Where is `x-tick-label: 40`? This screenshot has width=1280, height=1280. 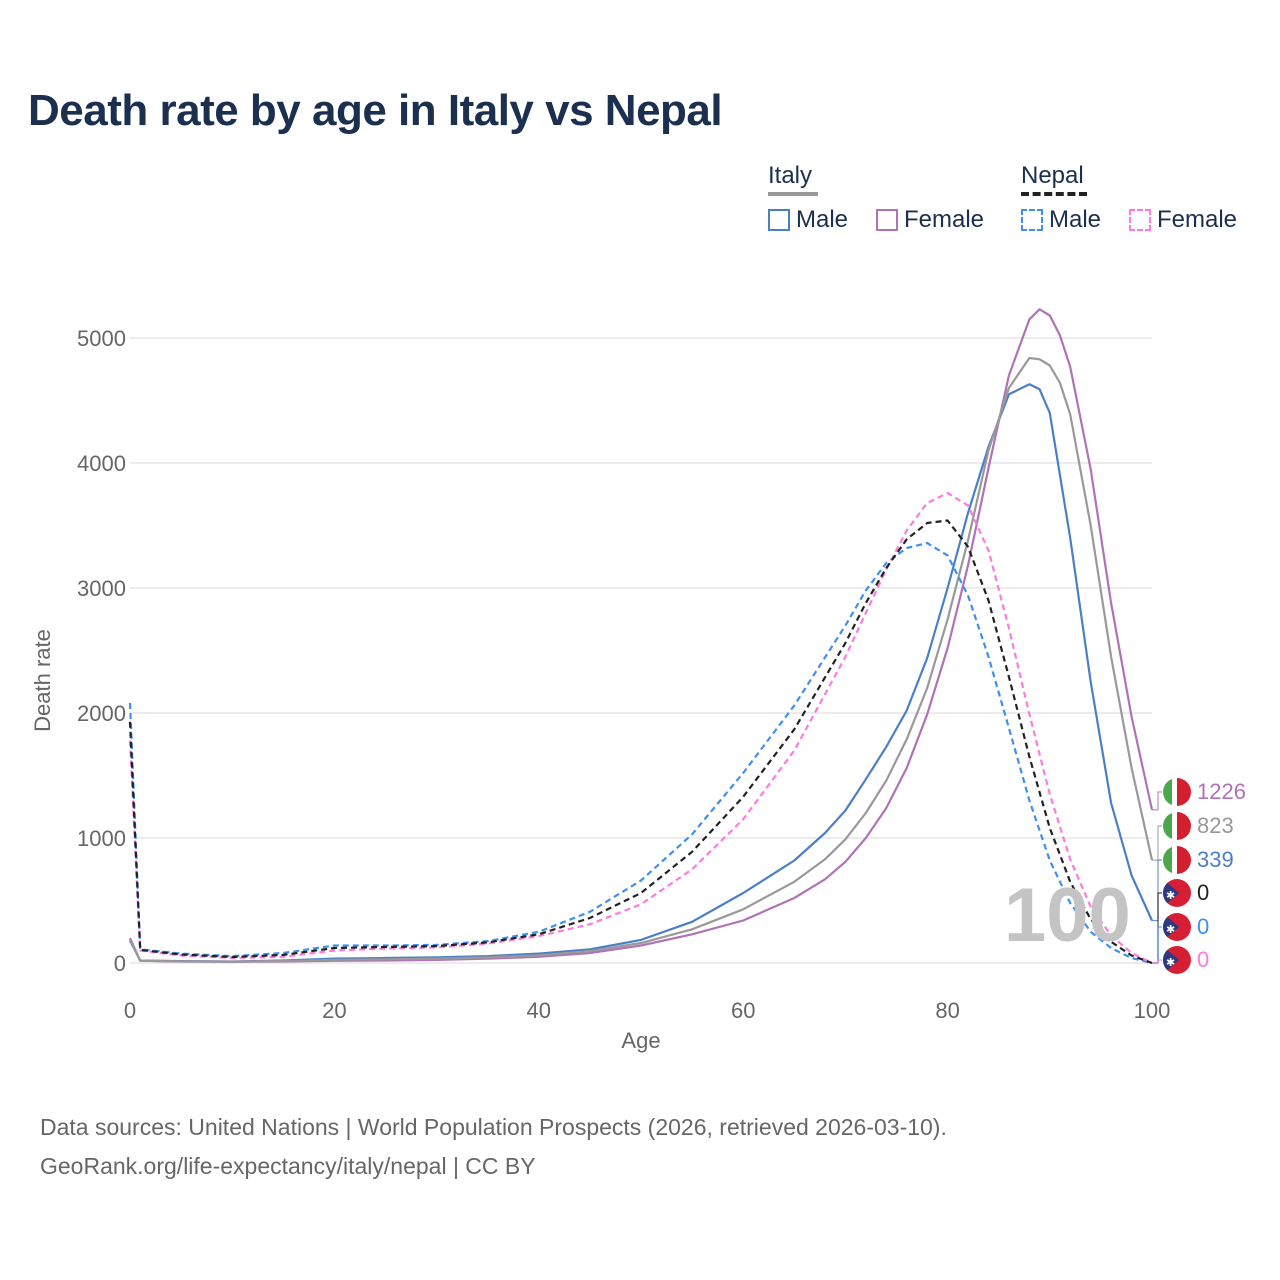
x-tick-label: 40 is located at coordinates (539, 1010).